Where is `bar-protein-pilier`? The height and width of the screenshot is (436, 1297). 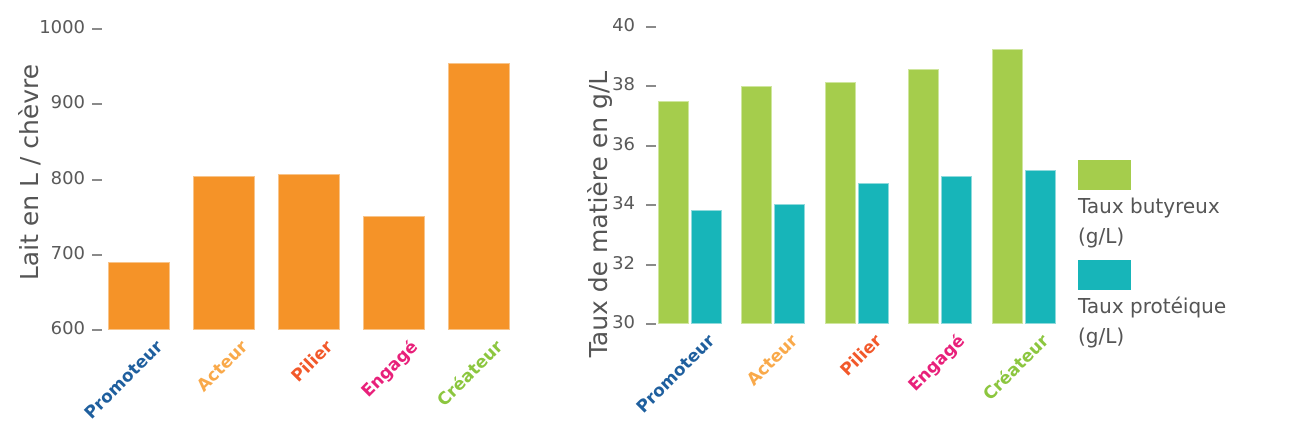 bar-protein-pilier is located at coordinates (873, 253).